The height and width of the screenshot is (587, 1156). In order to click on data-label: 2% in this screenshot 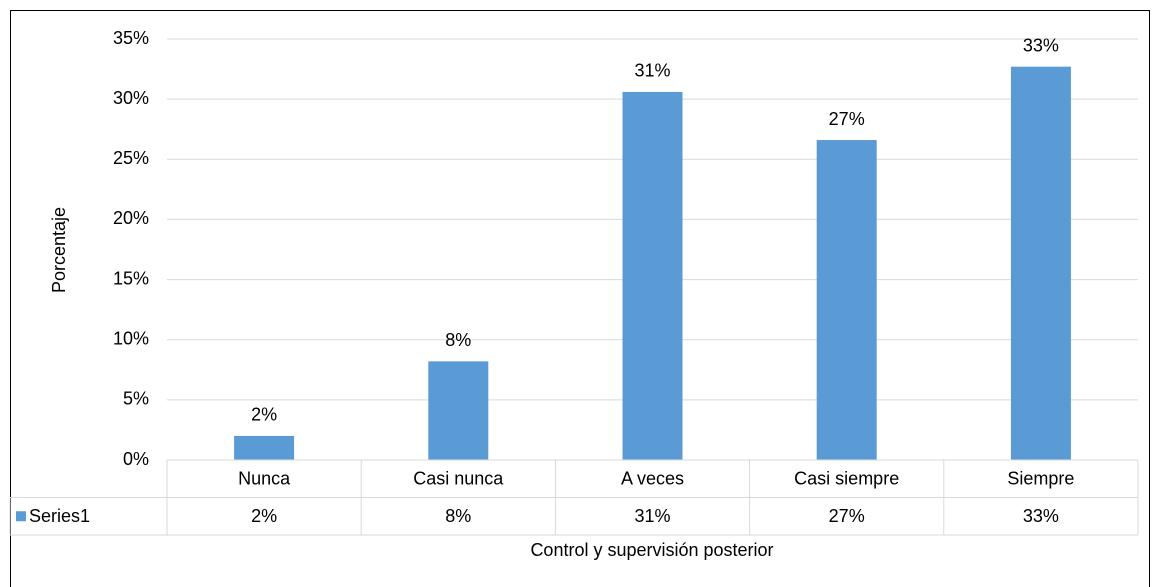, I will do `click(264, 415)`.